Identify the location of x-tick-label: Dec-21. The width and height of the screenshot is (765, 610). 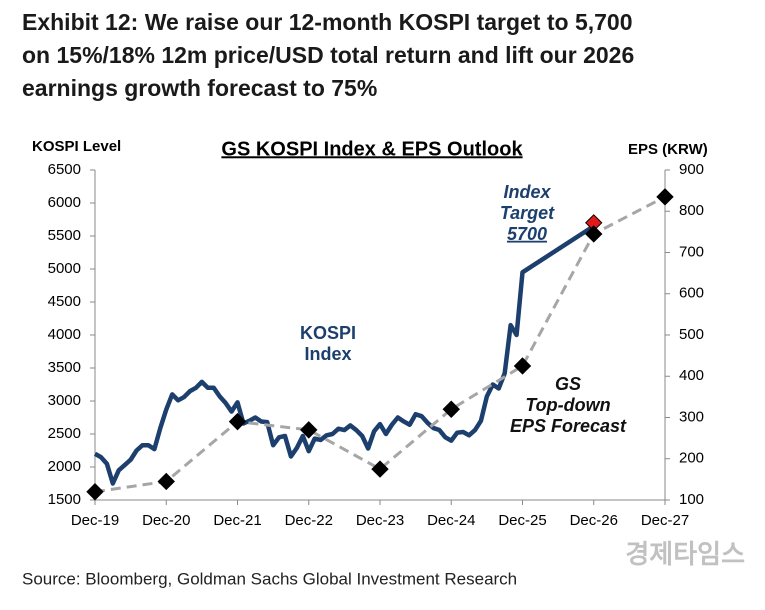
(237, 520).